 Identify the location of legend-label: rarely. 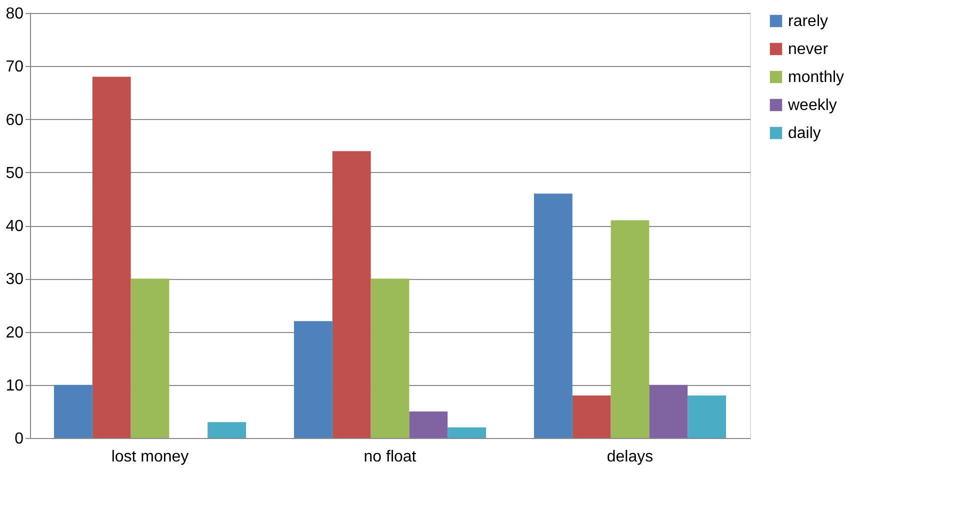
(808, 21).